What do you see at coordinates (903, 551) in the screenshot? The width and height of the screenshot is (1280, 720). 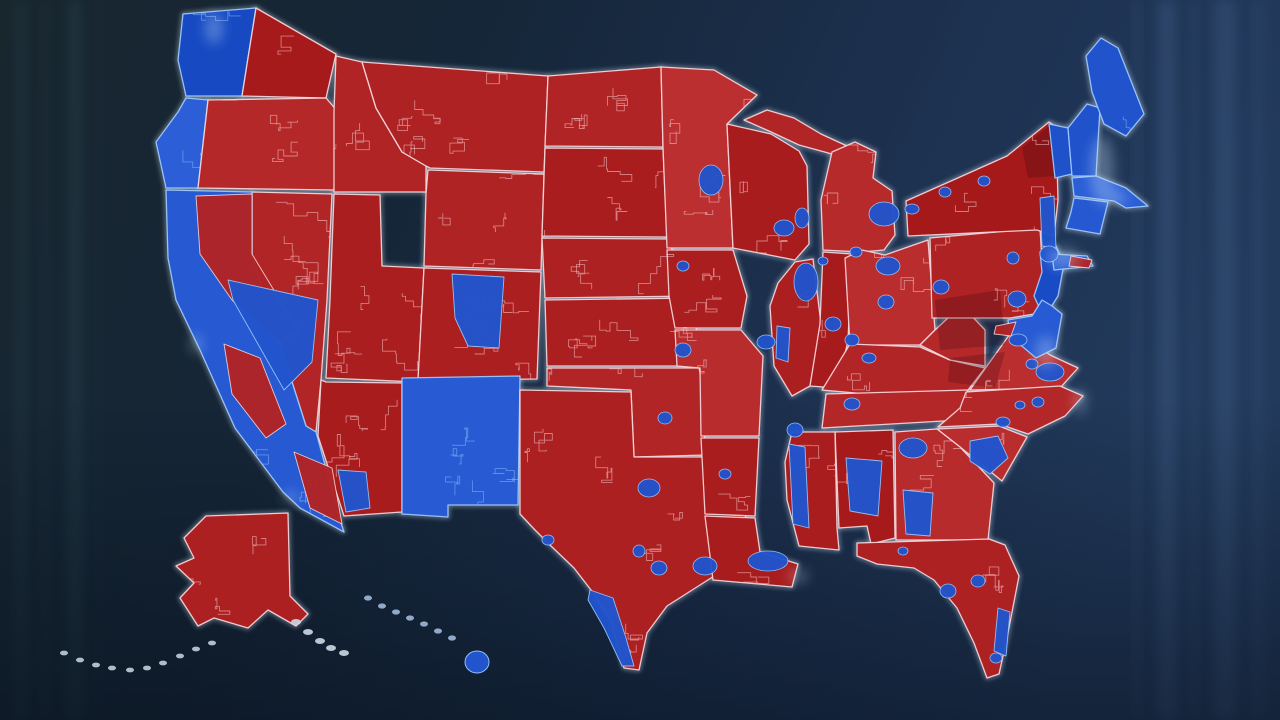 I see `district-spot-tallahassee` at bounding box center [903, 551].